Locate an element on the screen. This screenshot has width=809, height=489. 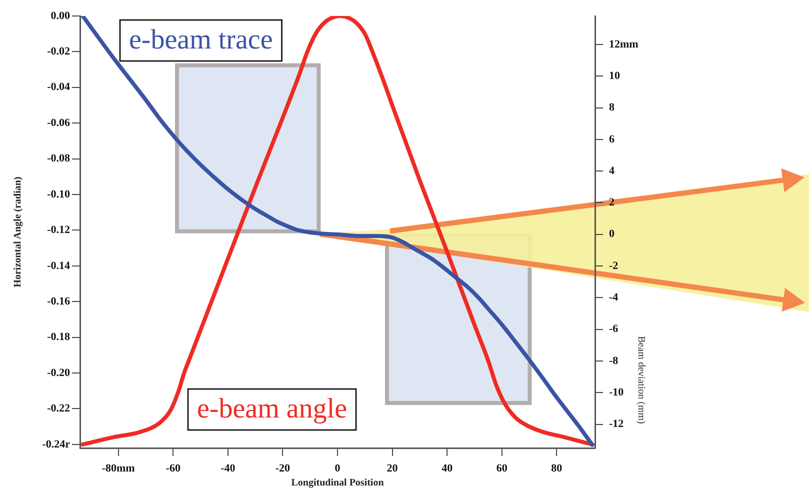
y-tick-label: -0.04 is located at coordinates (58, 87).